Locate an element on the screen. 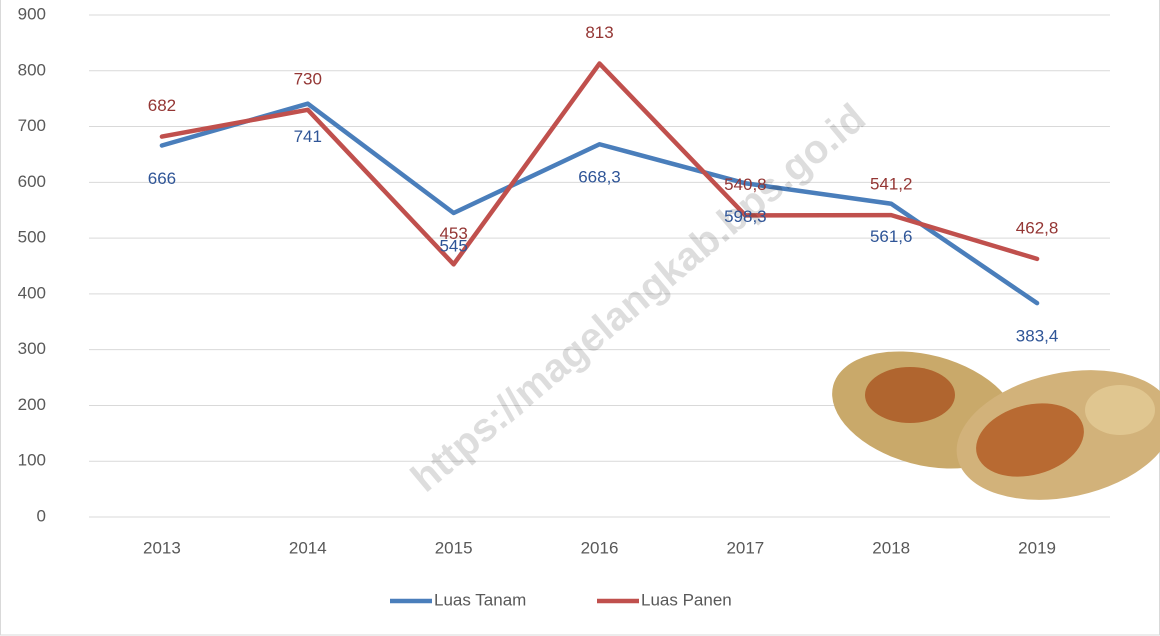 This screenshot has width=1160, height=636. data-label: 682 is located at coordinates (162, 105).